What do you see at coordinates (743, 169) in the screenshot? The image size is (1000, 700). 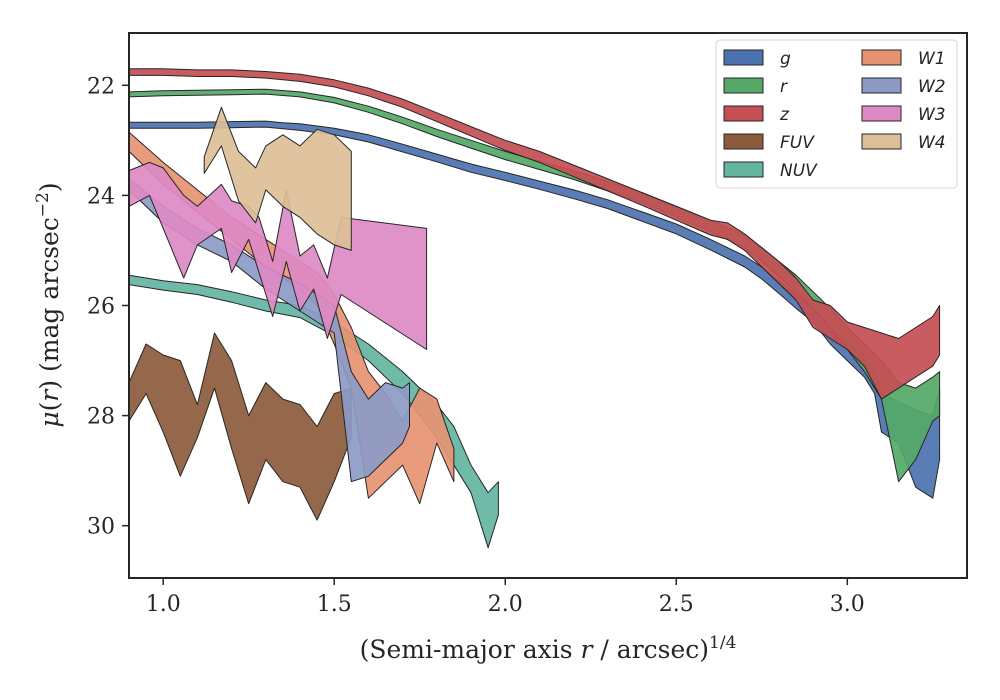 I see `legend-swatch-nuv` at bounding box center [743, 169].